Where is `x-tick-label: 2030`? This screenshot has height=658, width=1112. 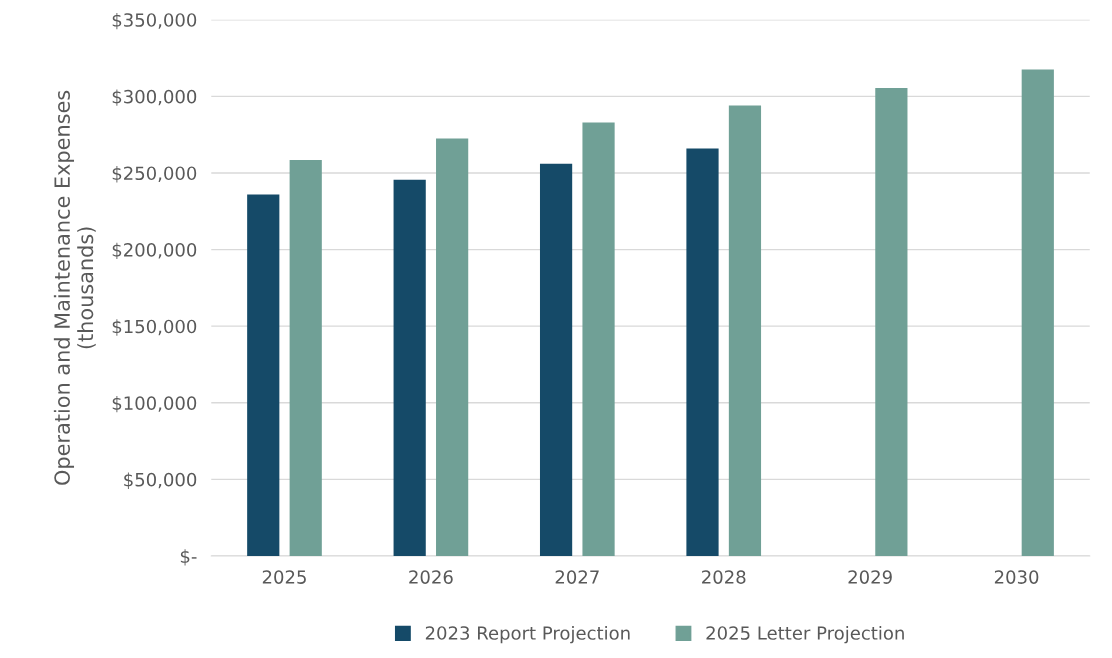
x-tick-label: 2030 is located at coordinates (1016, 577).